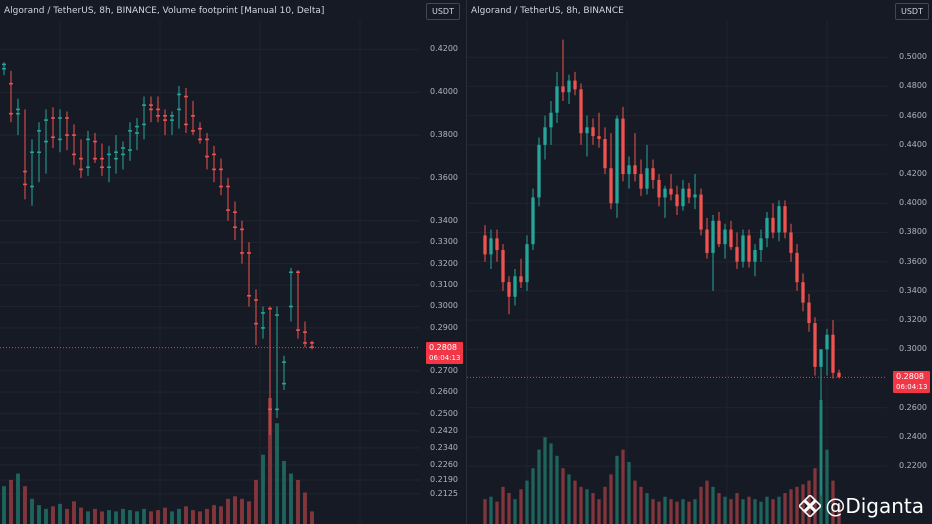  Describe the element at coordinates (913, 436) in the screenshot. I see `price-axis-label: 0.2400` at that location.